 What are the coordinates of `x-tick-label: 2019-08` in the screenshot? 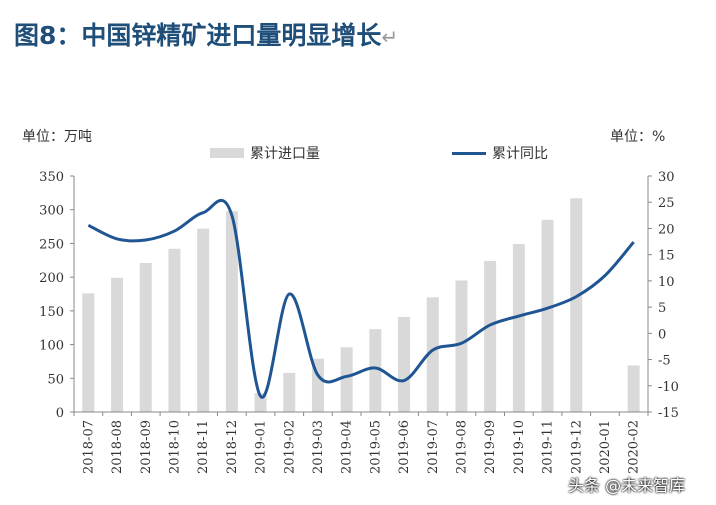 It's located at (461, 447).